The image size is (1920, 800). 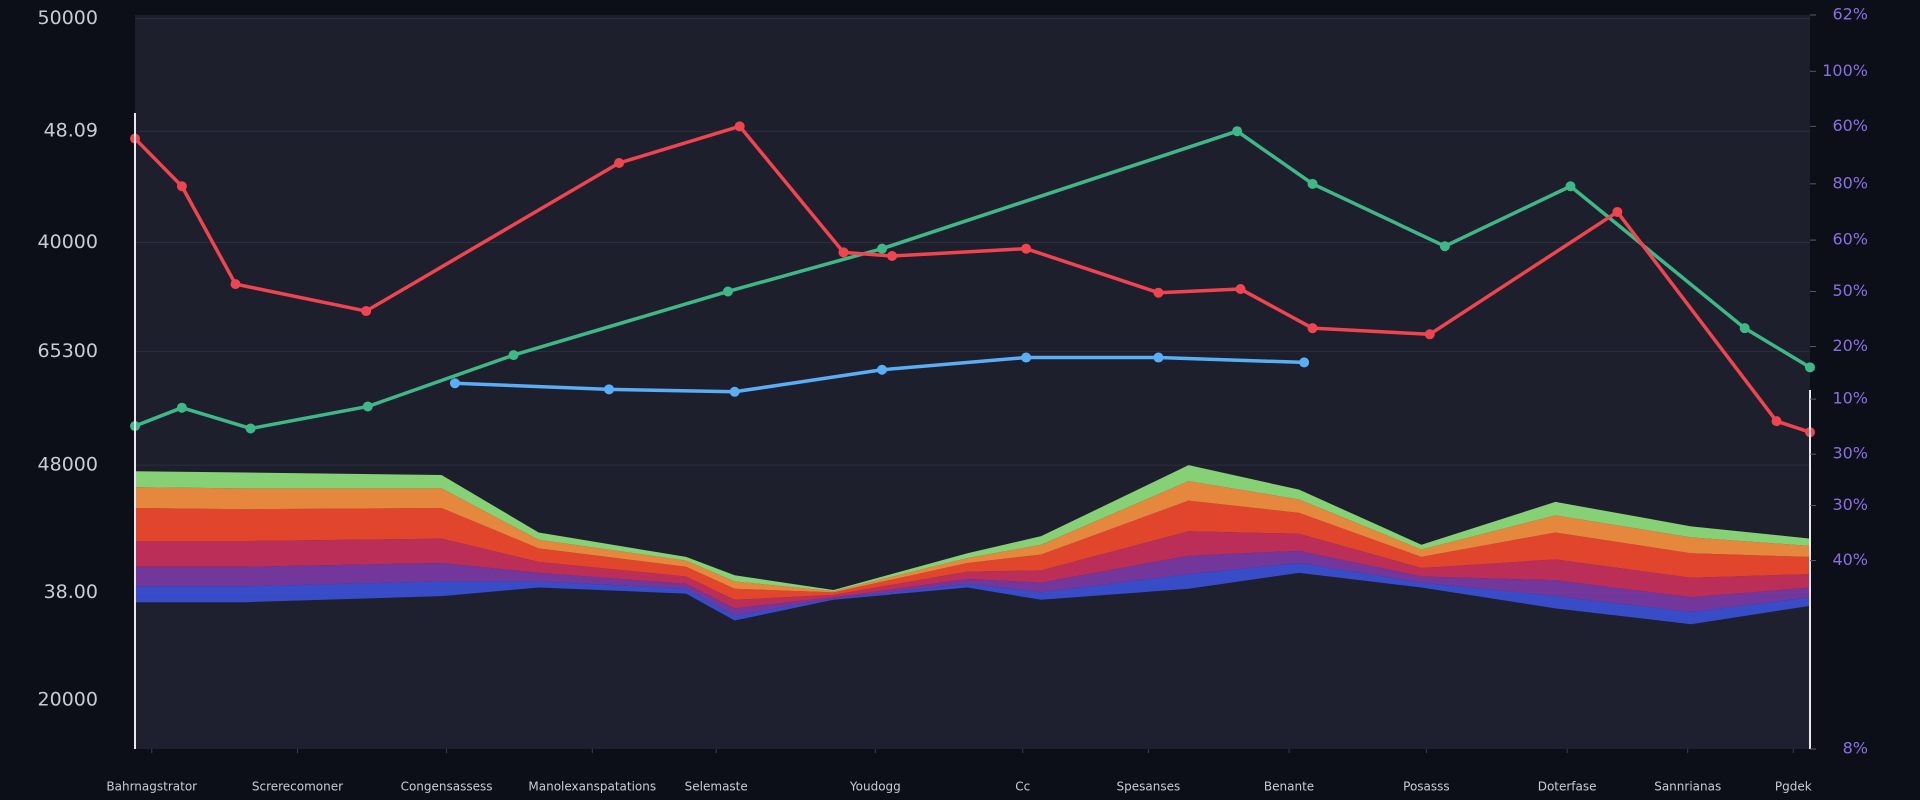 What do you see at coordinates (447, 787) in the screenshot?
I see `x-tick-label: Congensassess` at bounding box center [447, 787].